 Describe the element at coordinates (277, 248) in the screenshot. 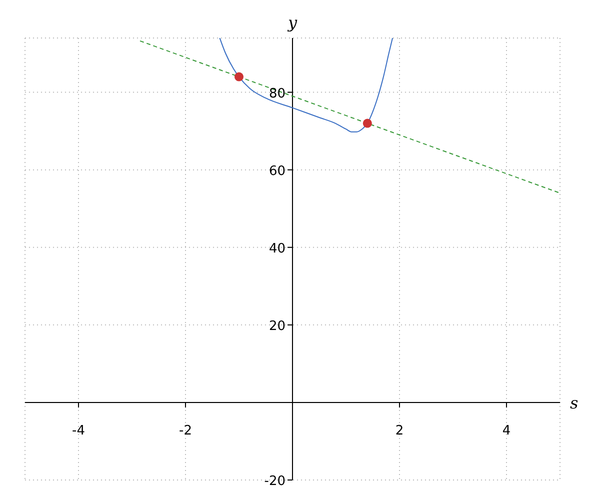

I see `y-tick-label: 40` at that location.